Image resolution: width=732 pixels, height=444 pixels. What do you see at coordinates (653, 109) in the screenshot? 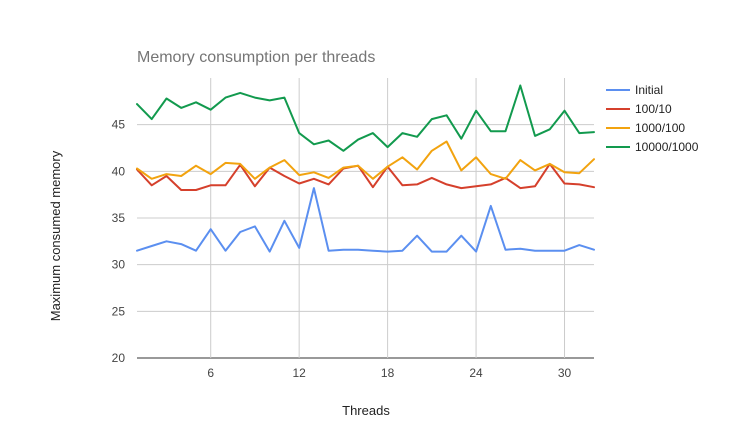
I see `legend-label: 100/10` at bounding box center [653, 109].